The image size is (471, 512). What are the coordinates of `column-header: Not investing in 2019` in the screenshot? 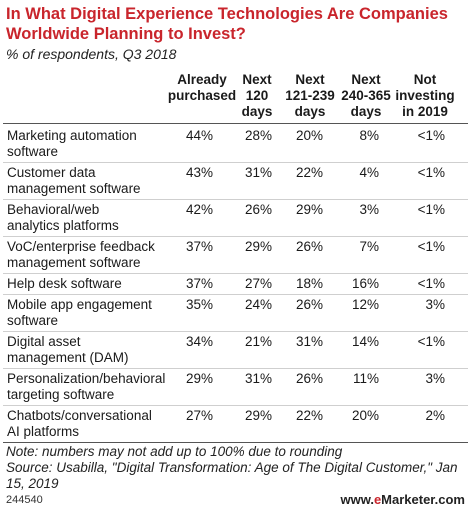 It's located at (425, 95).